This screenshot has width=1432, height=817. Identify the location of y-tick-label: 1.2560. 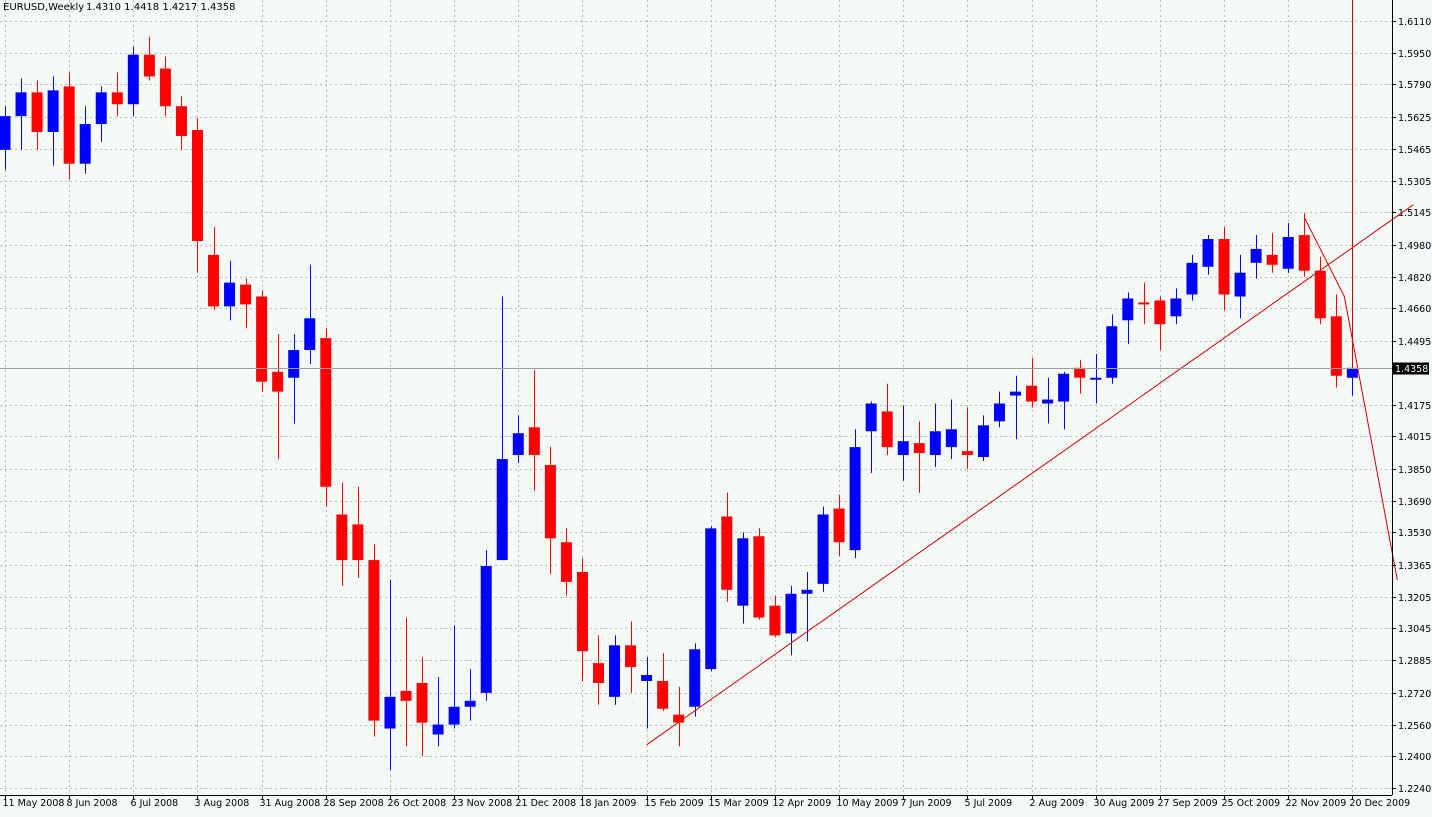
(1414, 726).